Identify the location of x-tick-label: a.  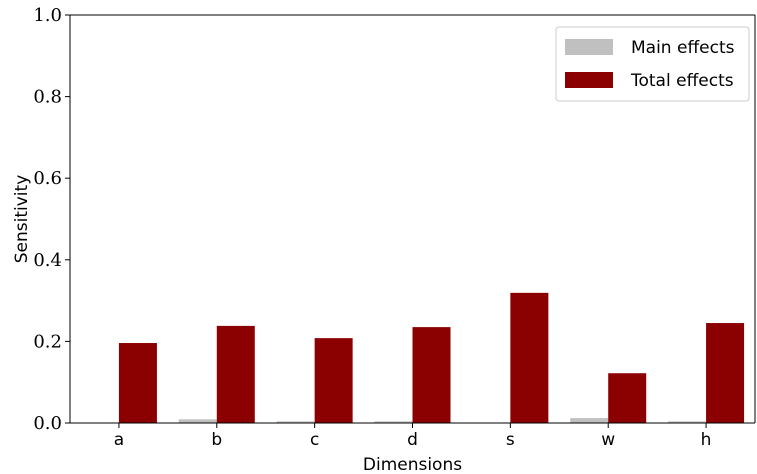
(119, 440).